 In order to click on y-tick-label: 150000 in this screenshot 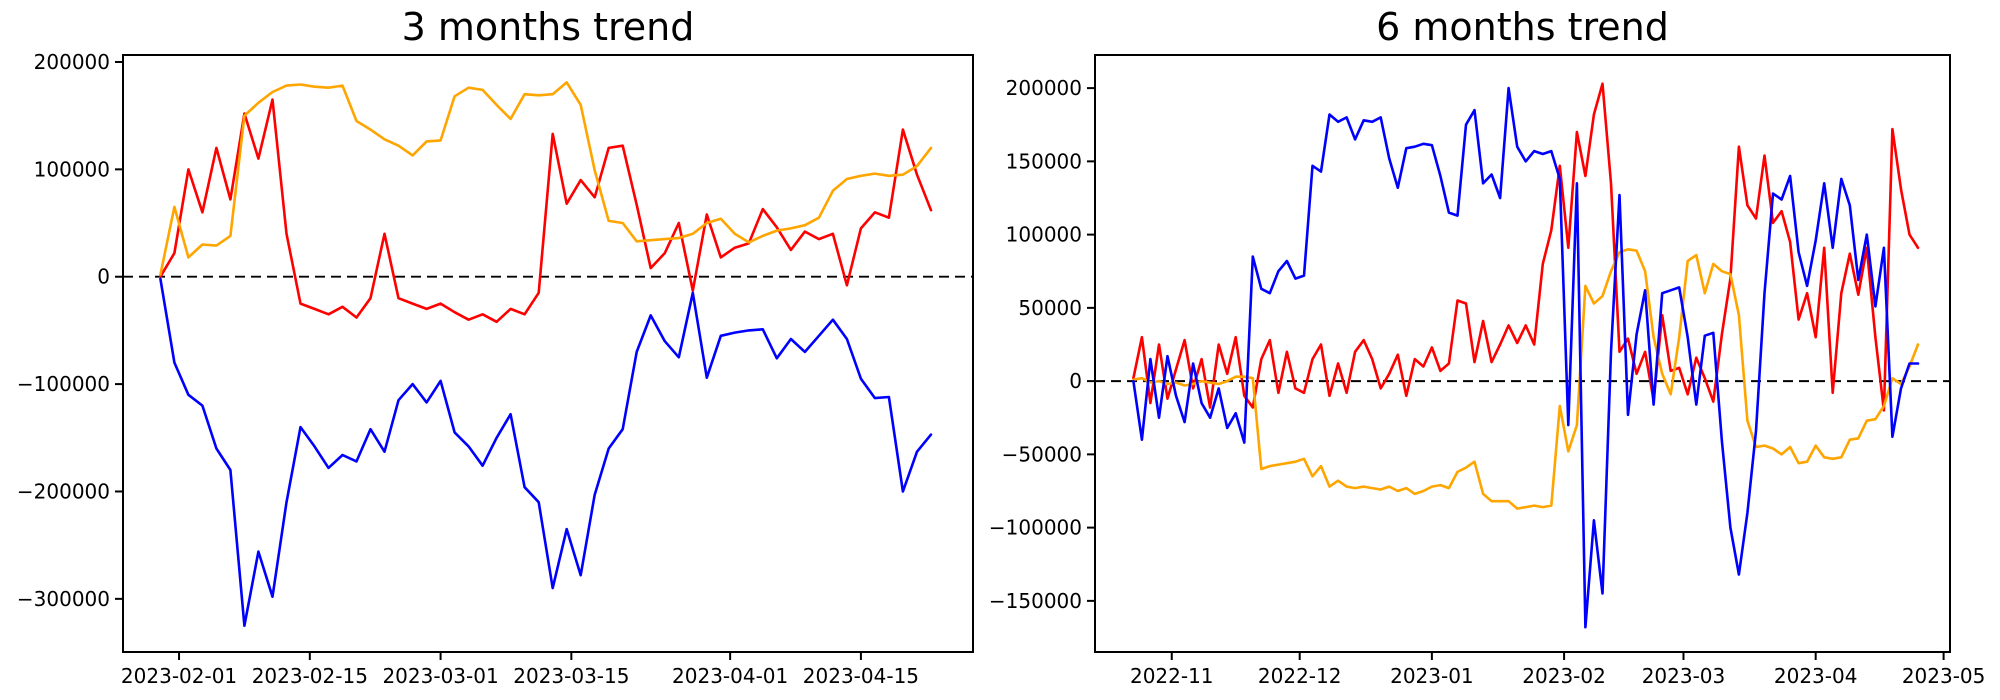, I will do `click(1044, 161)`.